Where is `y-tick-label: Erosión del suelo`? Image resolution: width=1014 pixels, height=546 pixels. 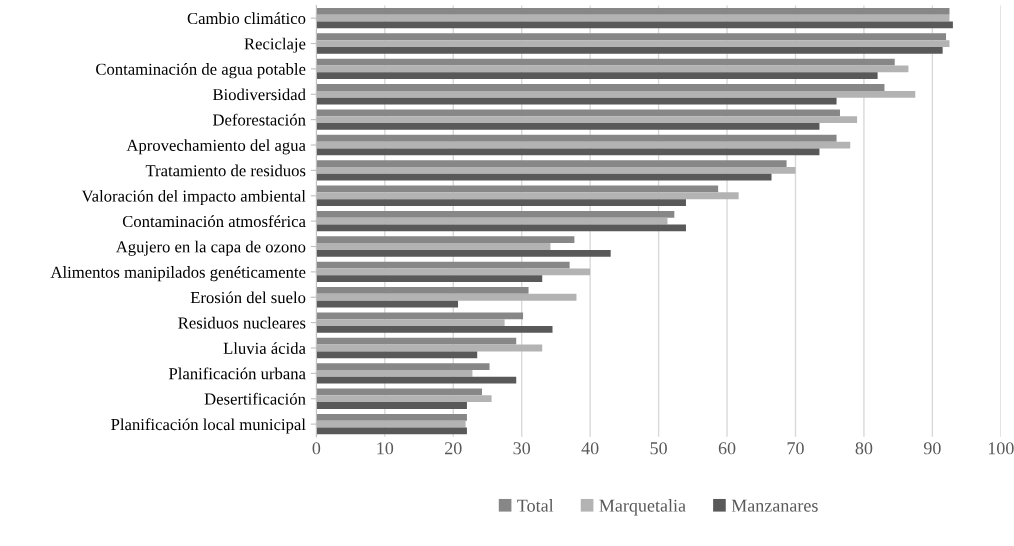
y-tick-label: Erosión del suelo is located at coordinates (248, 297).